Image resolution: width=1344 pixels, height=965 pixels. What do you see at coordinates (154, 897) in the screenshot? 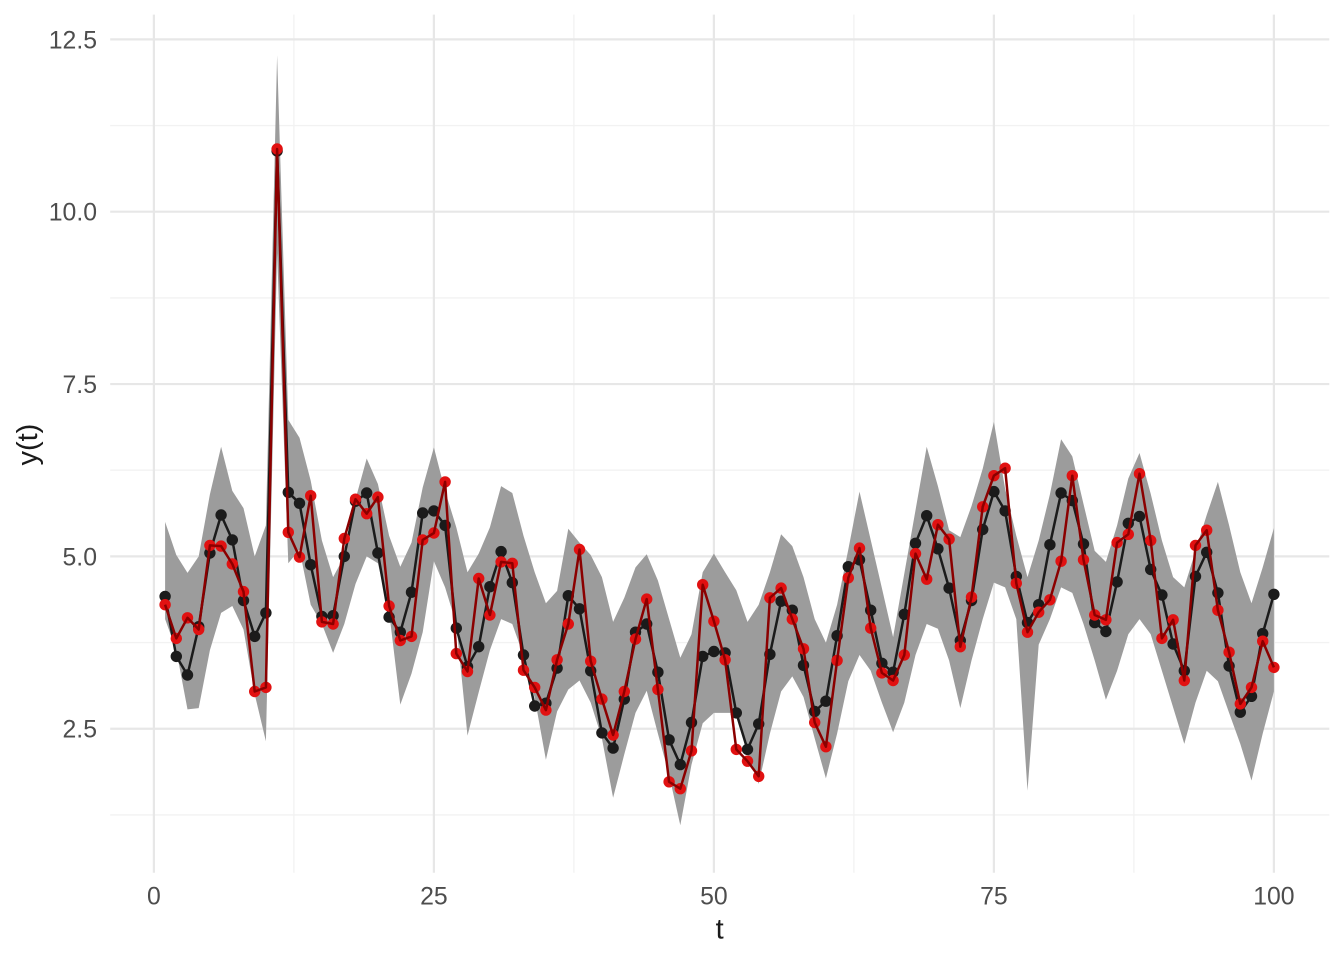
I see `svg-text: 0` at bounding box center [154, 897].